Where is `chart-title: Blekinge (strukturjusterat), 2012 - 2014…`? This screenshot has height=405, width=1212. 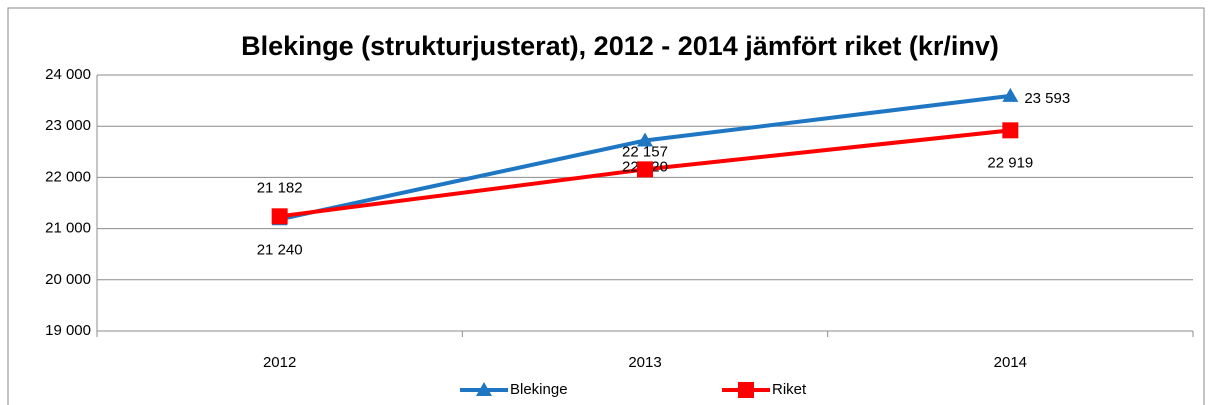 chart-title: Blekinge (strukturjusterat), 2012 - 2014… is located at coordinates (620, 46).